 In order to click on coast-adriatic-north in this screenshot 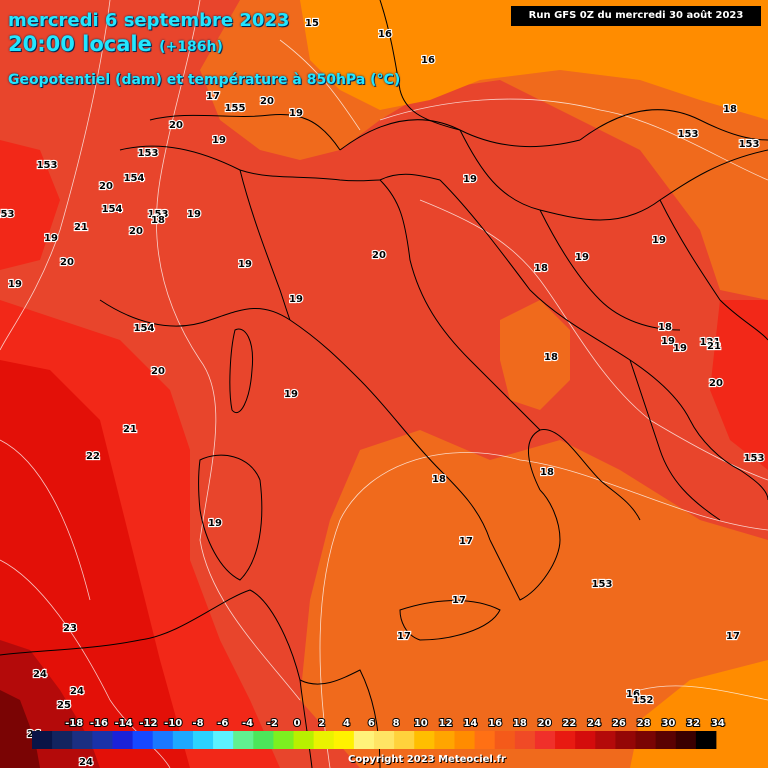, I will do `click(410, 177)`.